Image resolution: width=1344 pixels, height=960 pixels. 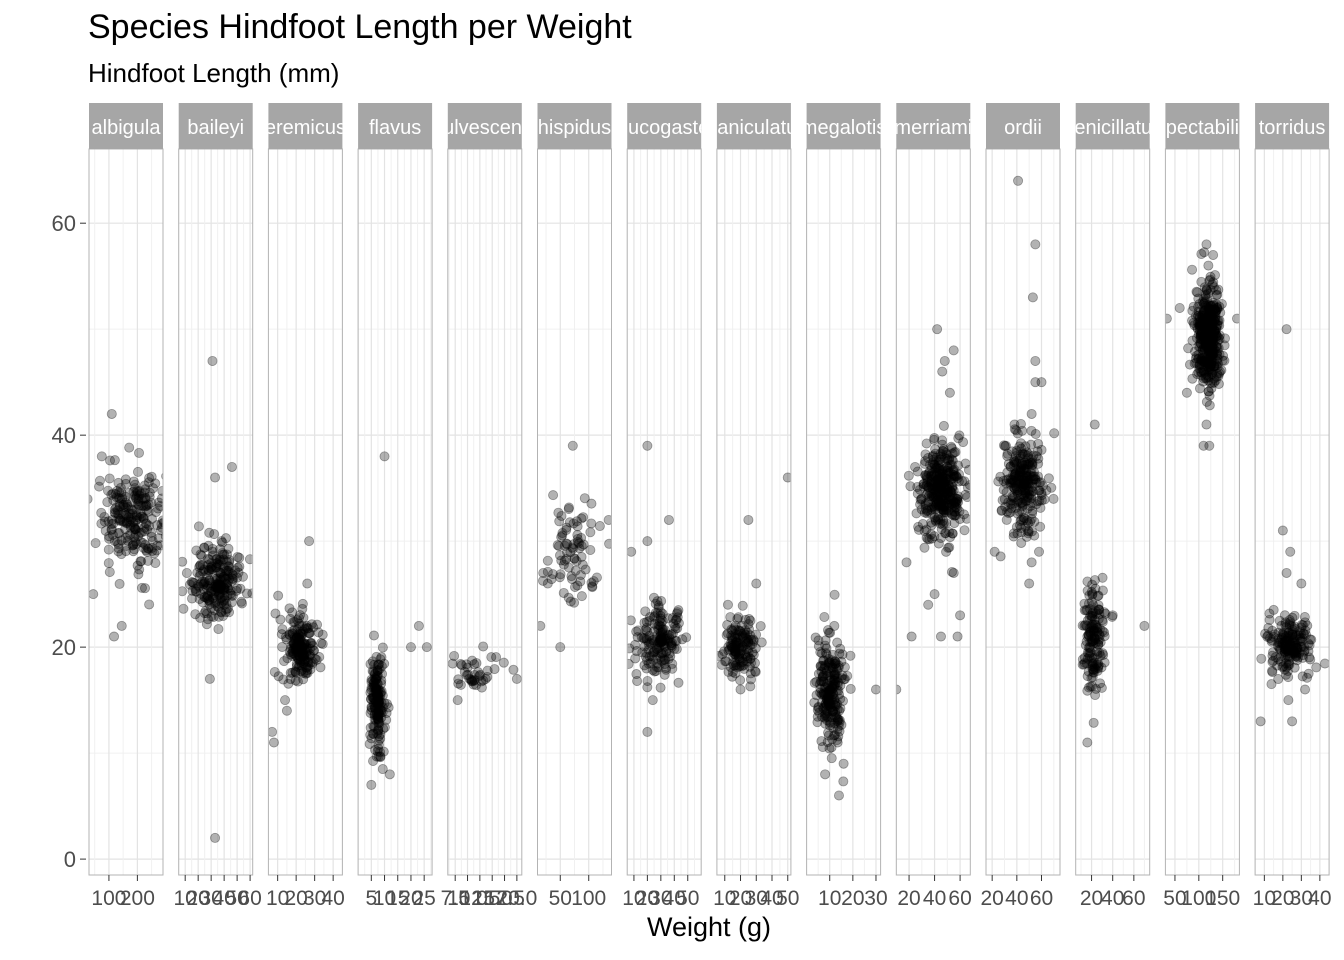 I want to click on facet-strip, so click(x=395, y=126).